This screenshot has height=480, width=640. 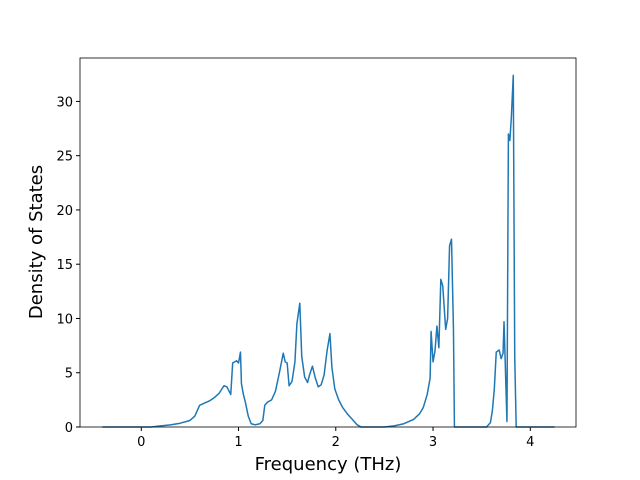 What do you see at coordinates (64, 319) in the screenshot?
I see `y-tick-label: 10` at bounding box center [64, 319].